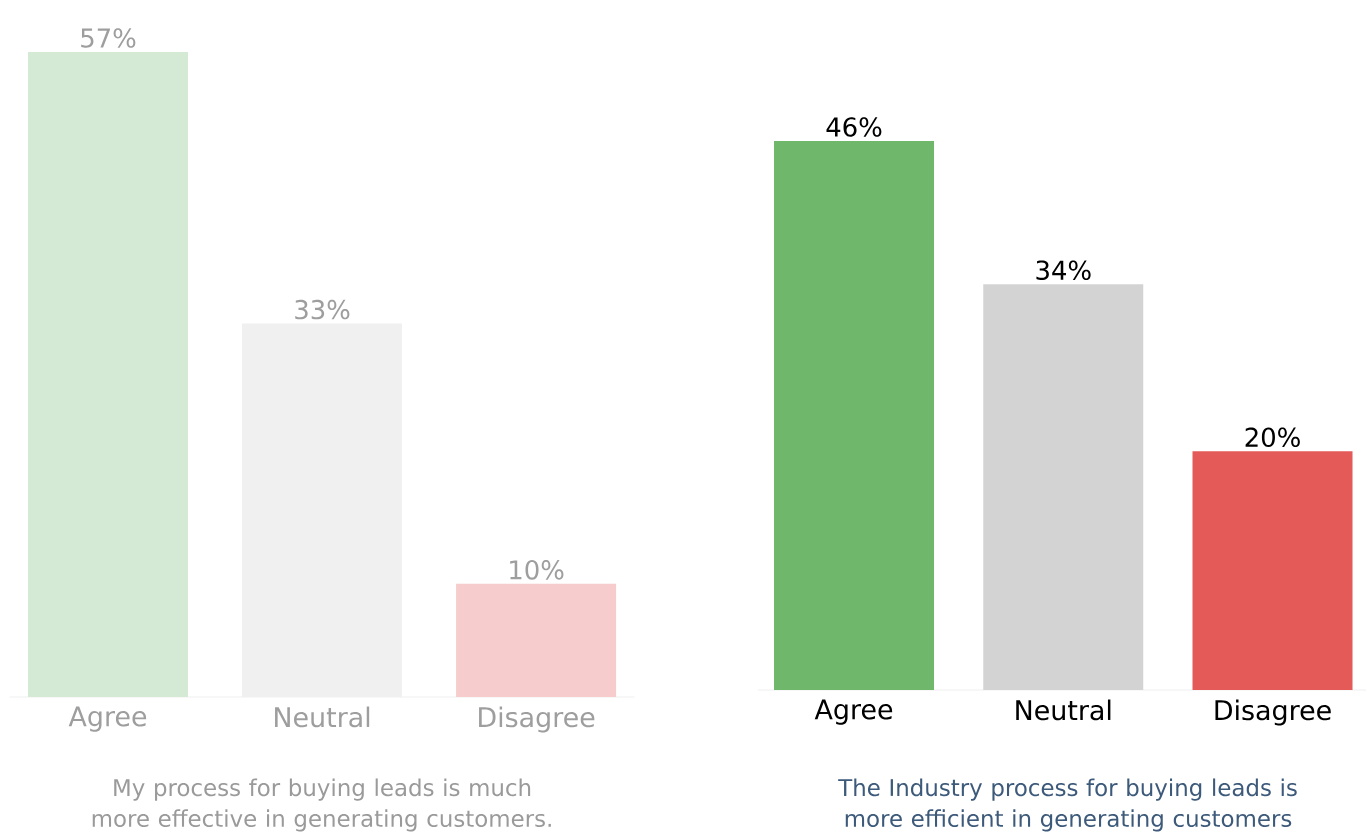 The image size is (1366, 835). I want to click on text: My process for buying leads is much more effective in generating customers., so click(321, 805).